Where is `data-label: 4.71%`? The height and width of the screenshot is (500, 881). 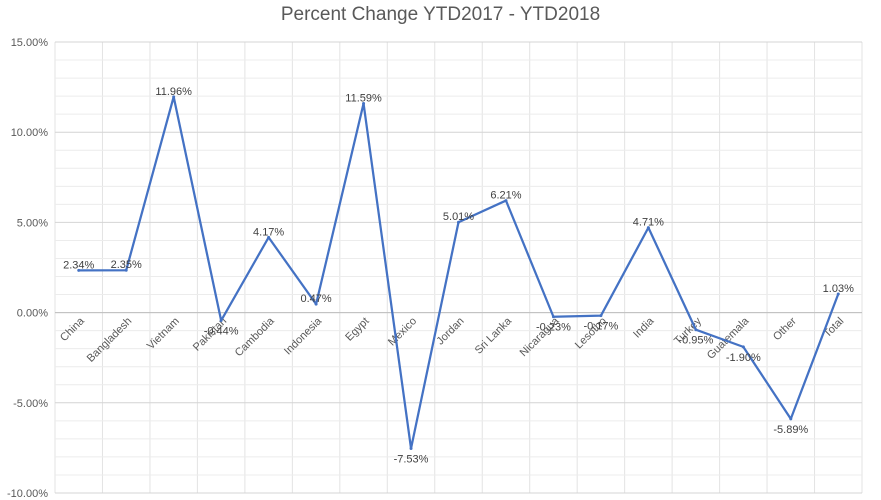
data-label: 4.71% is located at coordinates (648, 223).